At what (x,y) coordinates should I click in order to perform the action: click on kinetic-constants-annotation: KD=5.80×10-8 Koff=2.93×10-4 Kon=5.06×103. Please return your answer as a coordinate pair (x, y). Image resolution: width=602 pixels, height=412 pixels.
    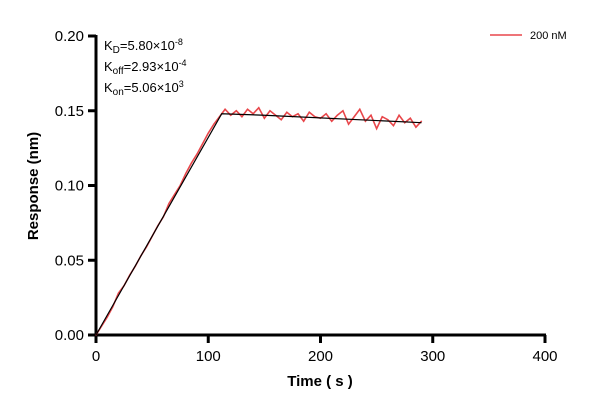
    Looking at the image, I should click on (145, 67).